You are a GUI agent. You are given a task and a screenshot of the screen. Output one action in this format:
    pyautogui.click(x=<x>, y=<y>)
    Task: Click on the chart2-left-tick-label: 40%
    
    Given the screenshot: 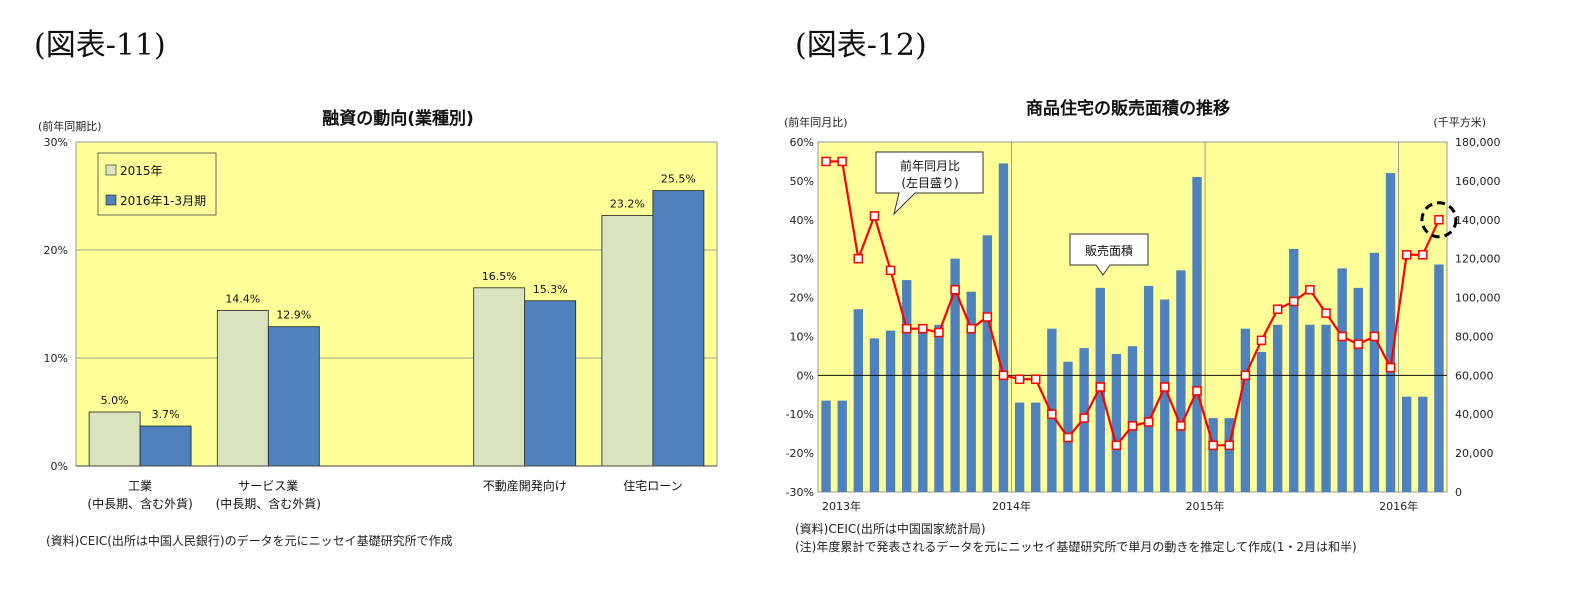 What is the action you would take?
    pyautogui.click(x=802, y=220)
    